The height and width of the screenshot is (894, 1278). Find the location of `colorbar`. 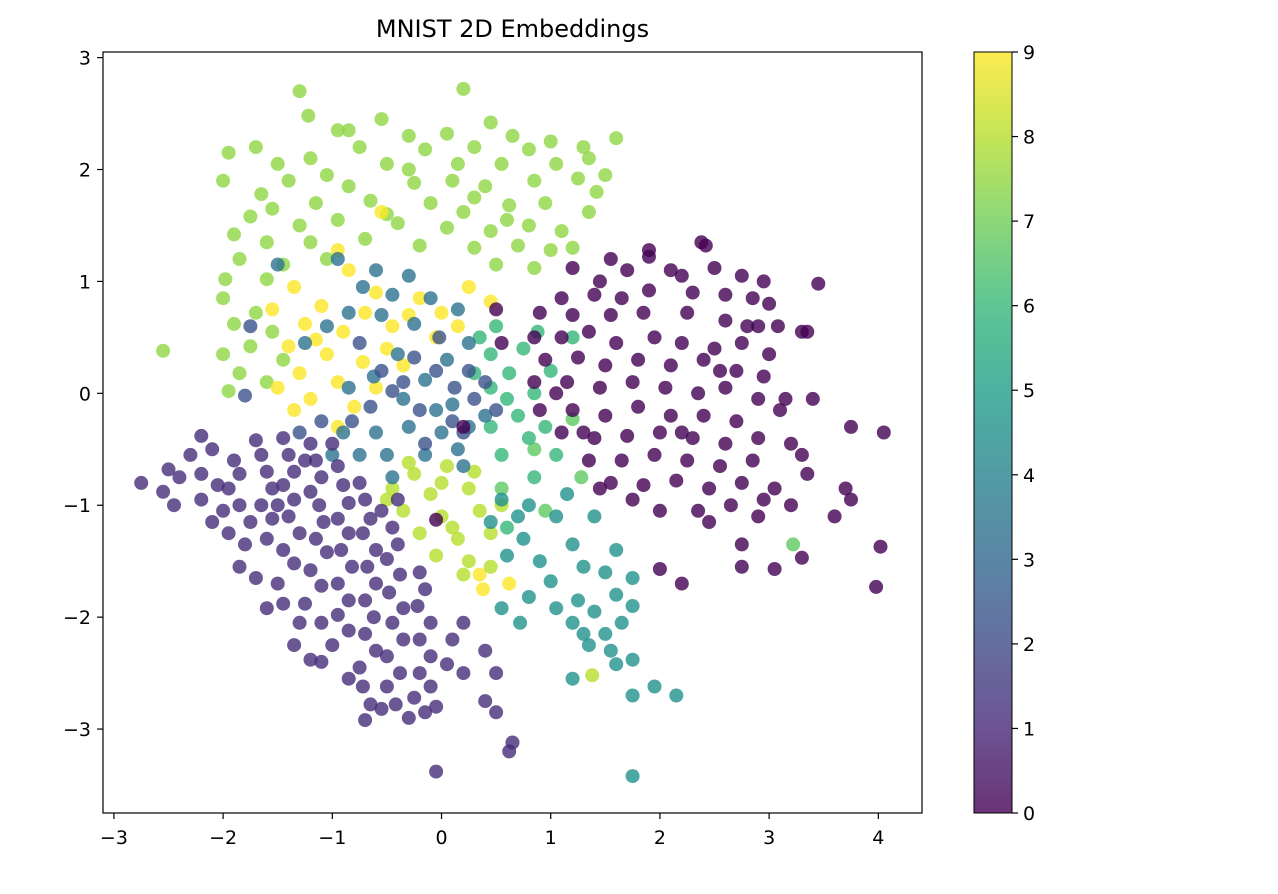

colorbar is located at coordinates (993, 432).